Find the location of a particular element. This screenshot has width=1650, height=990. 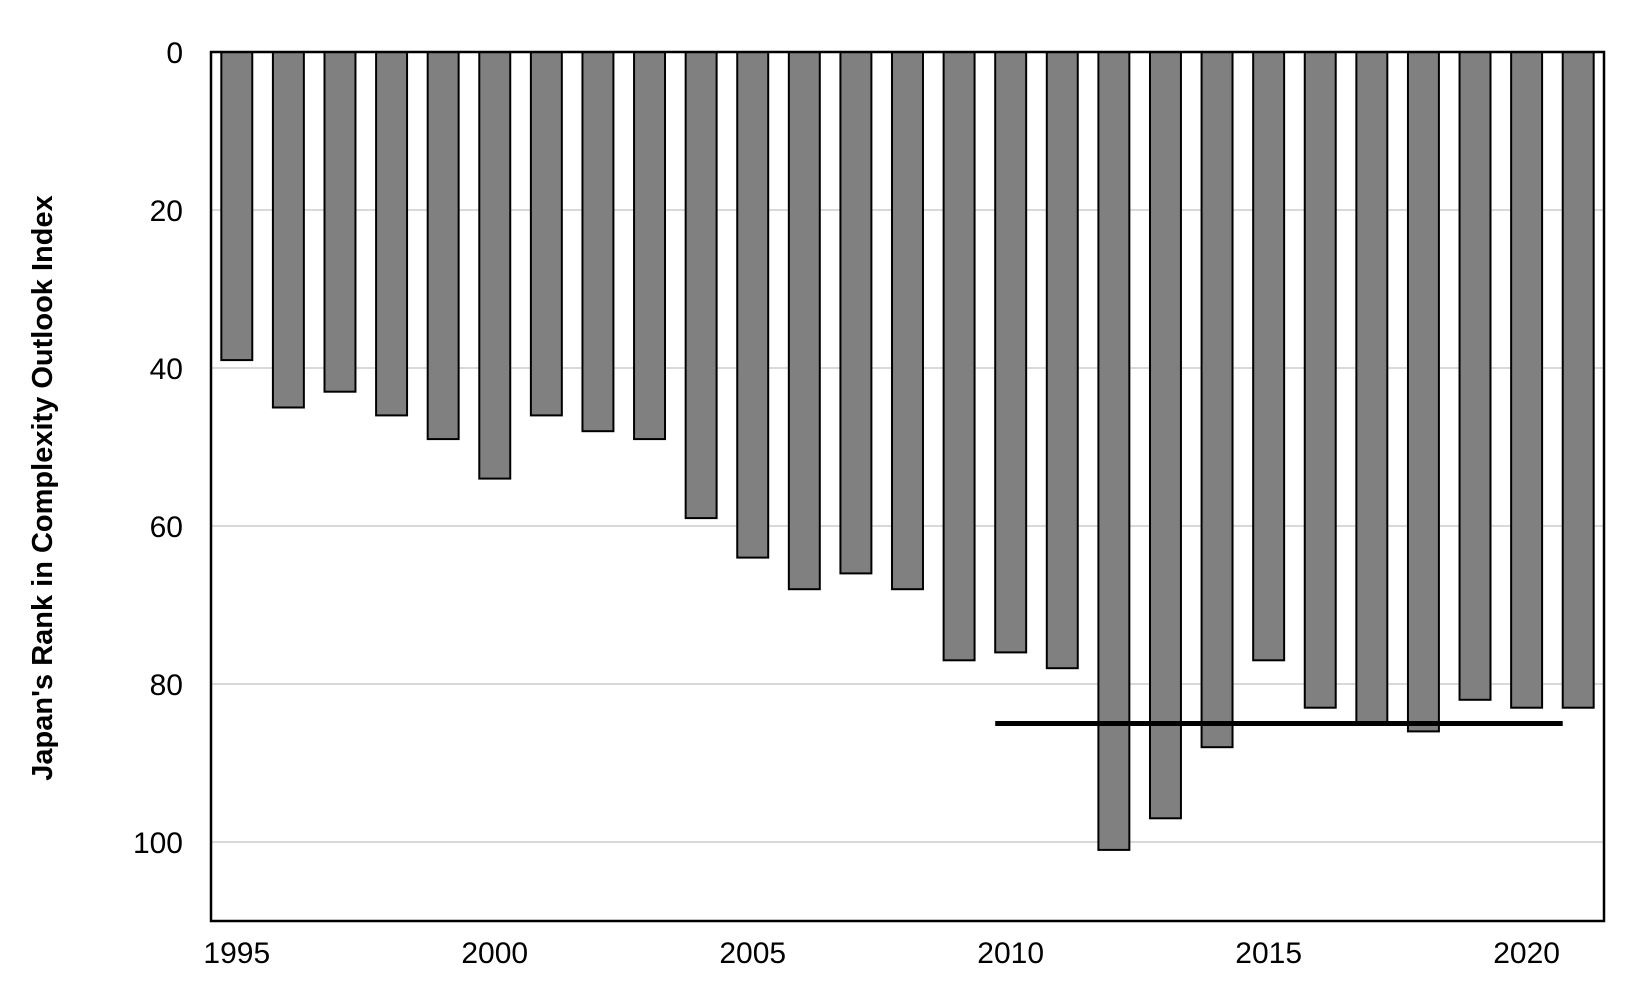

bar-2004 is located at coordinates (701, 285).